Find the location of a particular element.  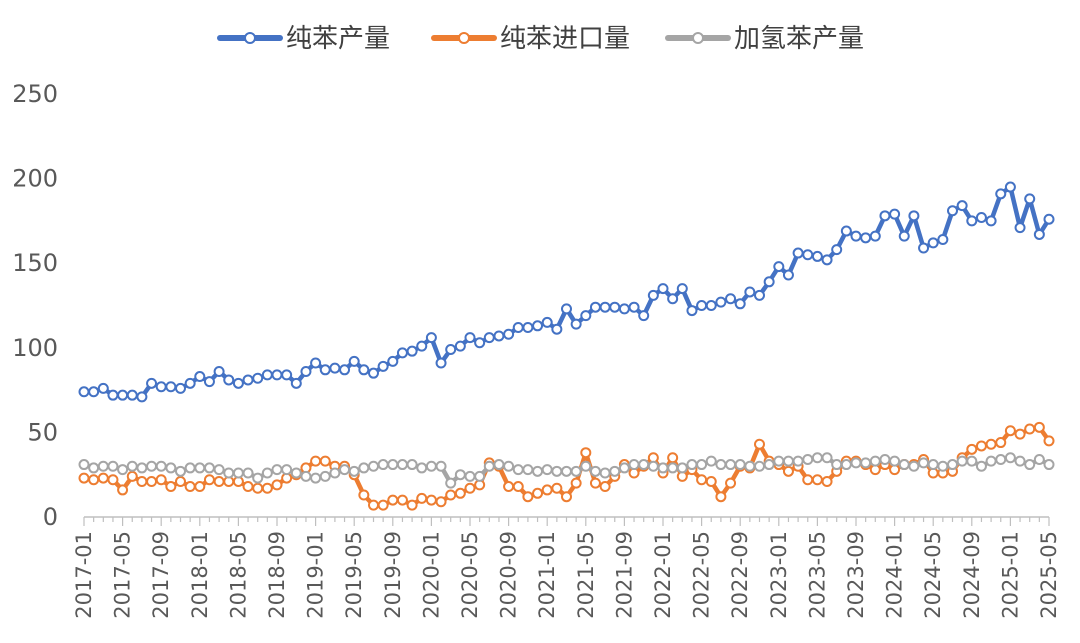

x-tick-label: 2023-09 is located at coordinates (856, 575).